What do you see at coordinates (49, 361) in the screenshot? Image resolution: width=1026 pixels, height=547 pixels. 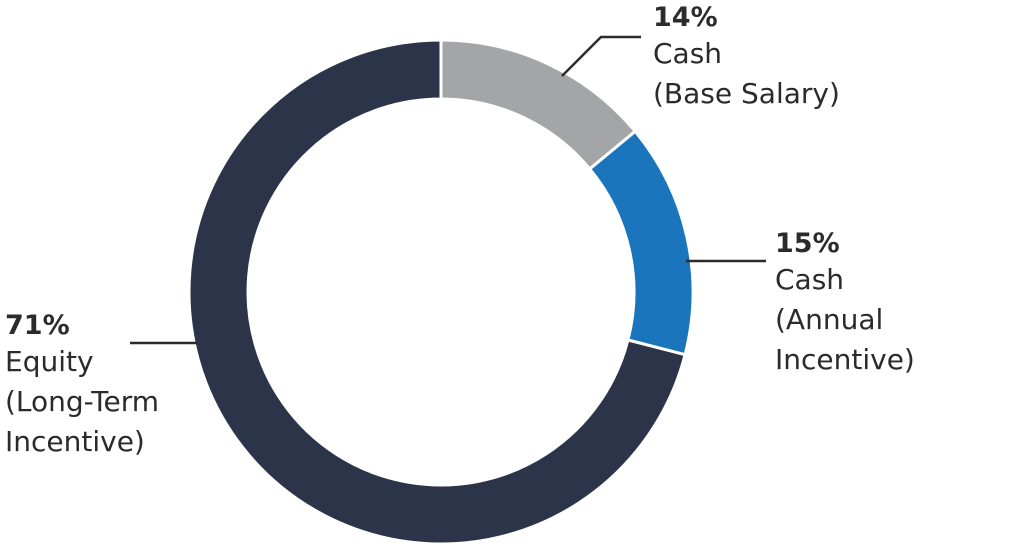 I see `slice-category-long-term-incentive: Equity` at bounding box center [49, 361].